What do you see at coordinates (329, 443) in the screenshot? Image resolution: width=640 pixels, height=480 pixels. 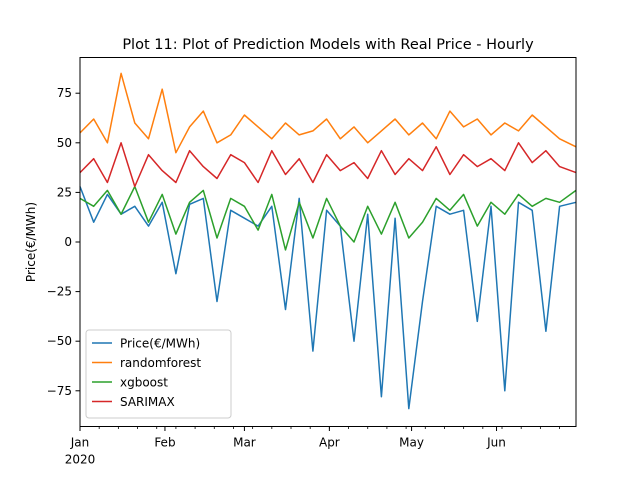 I see `x-tick-label: Apr` at bounding box center [329, 443].